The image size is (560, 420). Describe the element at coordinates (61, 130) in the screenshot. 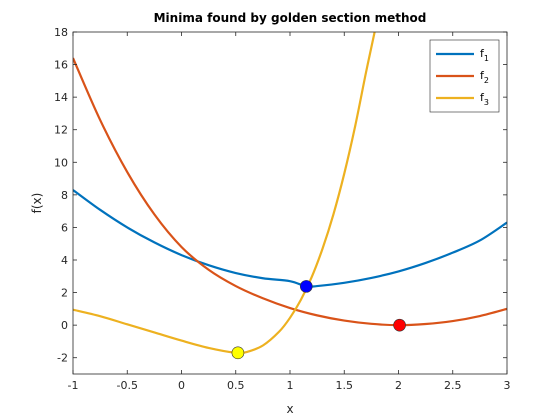

I see `y-tick-label: 12` at that location.